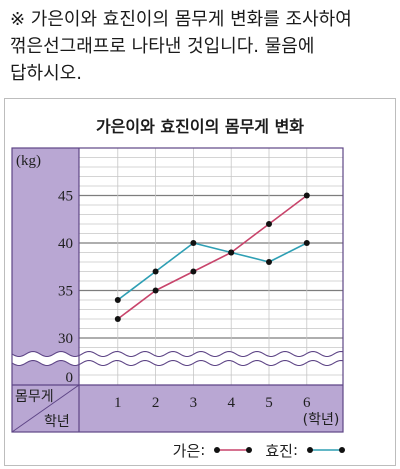 The width and height of the screenshot is (400, 469). Describe the element at coordinates (231, 403) in the screenshot. I see `x-tick-label: 4` at that location.